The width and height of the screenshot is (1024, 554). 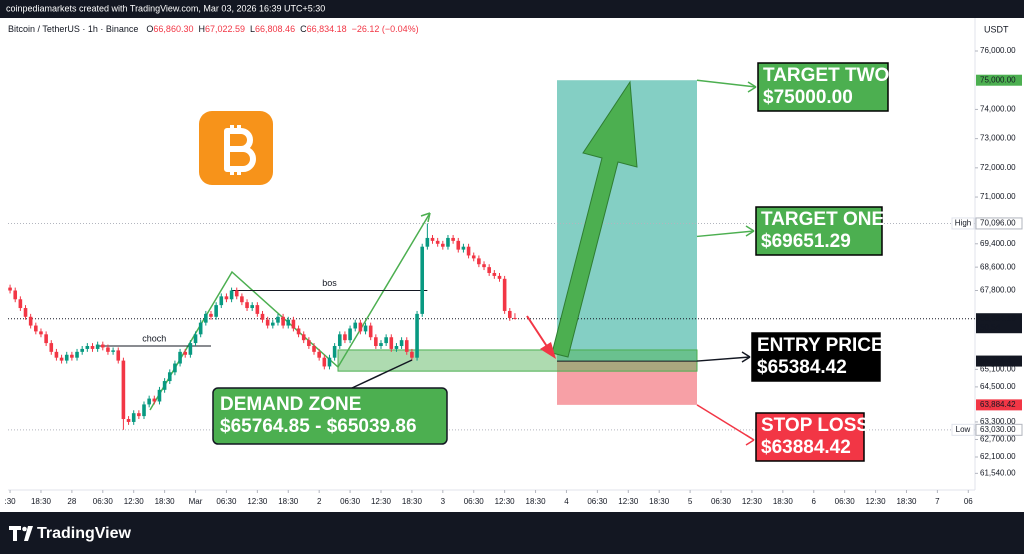 I want to click on y-tick-label: 73,000.00, so click(x=998, y=138).